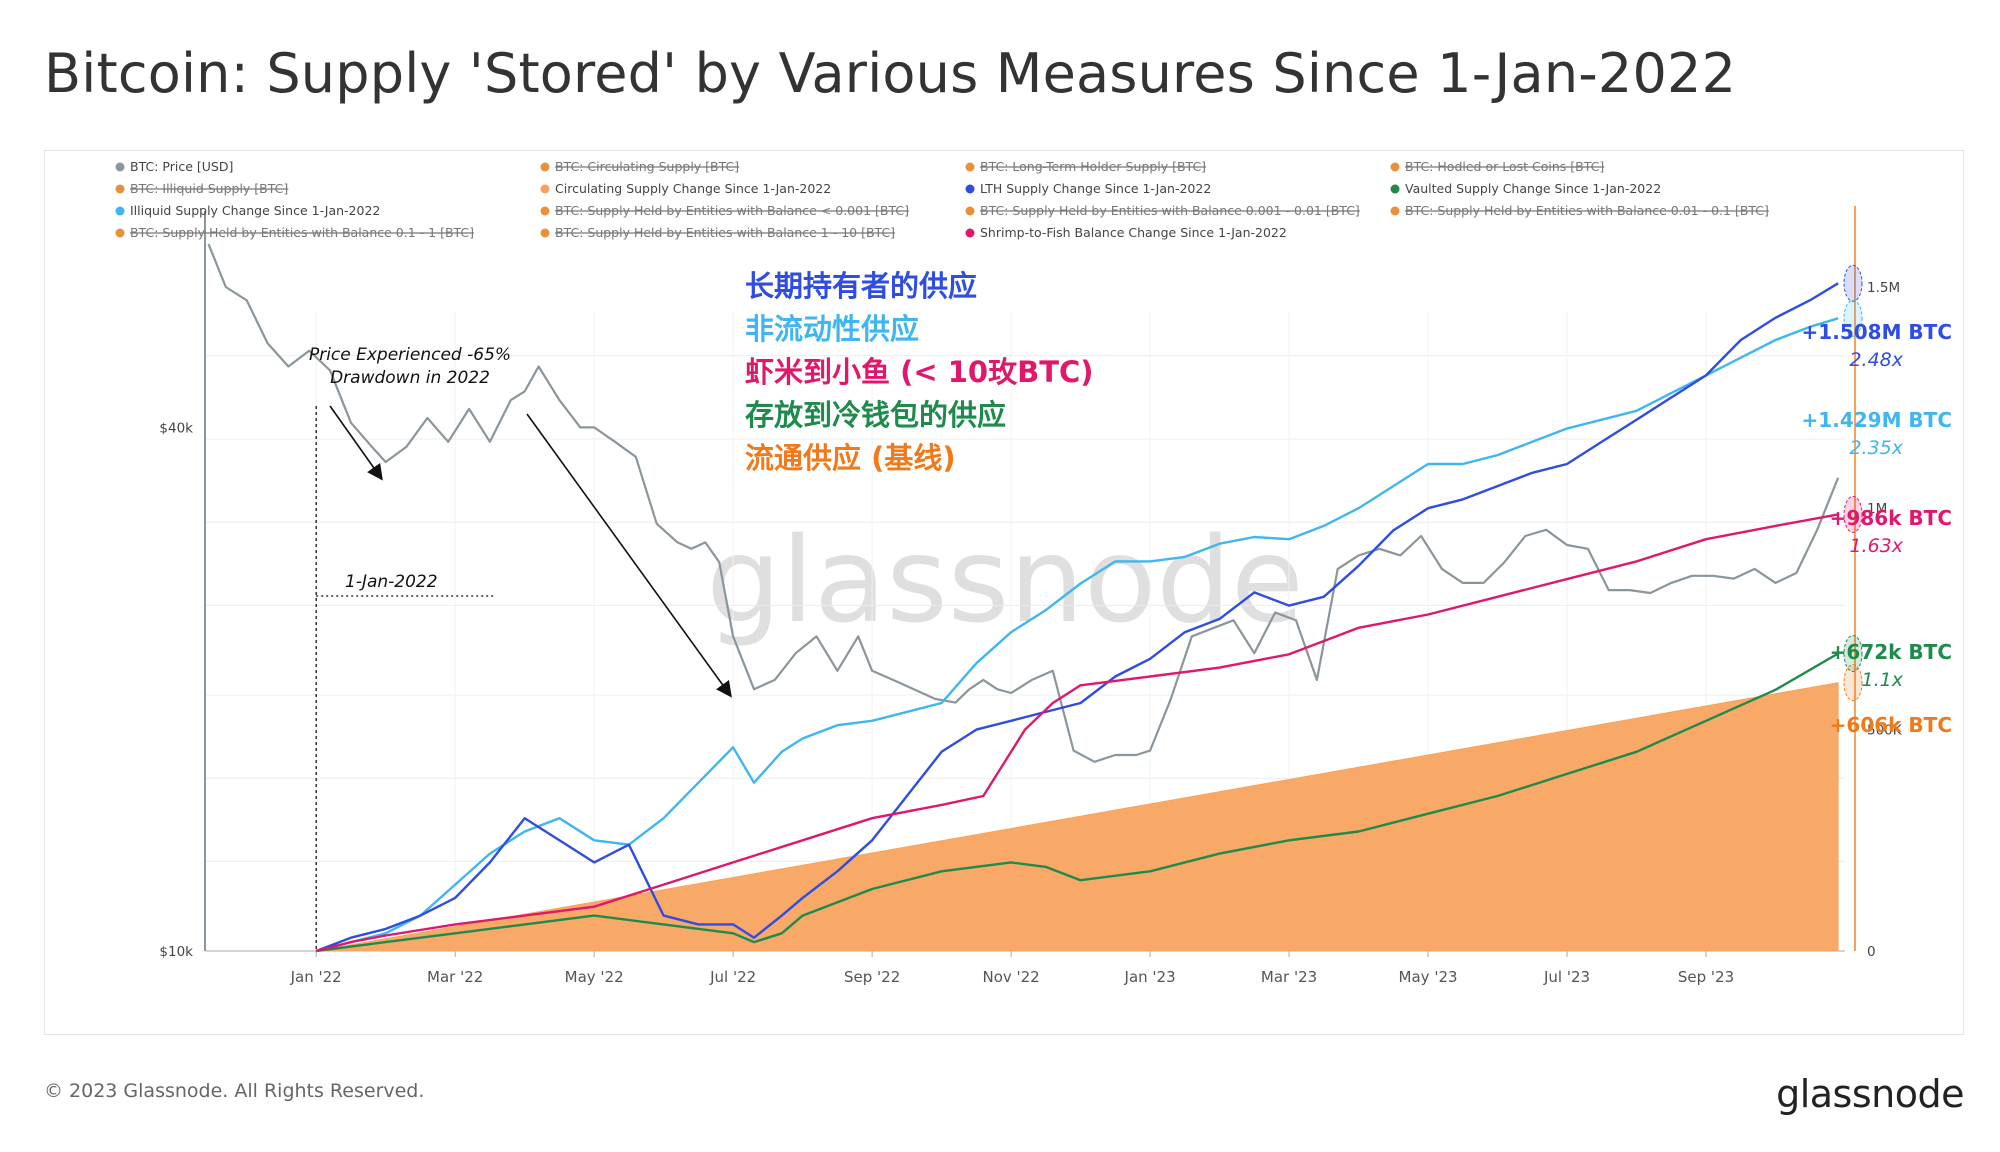 Image resolution: width=2000 pixels, height=1152 pixels. I want to click on x-tick-label: May '22, so click(594, 977).